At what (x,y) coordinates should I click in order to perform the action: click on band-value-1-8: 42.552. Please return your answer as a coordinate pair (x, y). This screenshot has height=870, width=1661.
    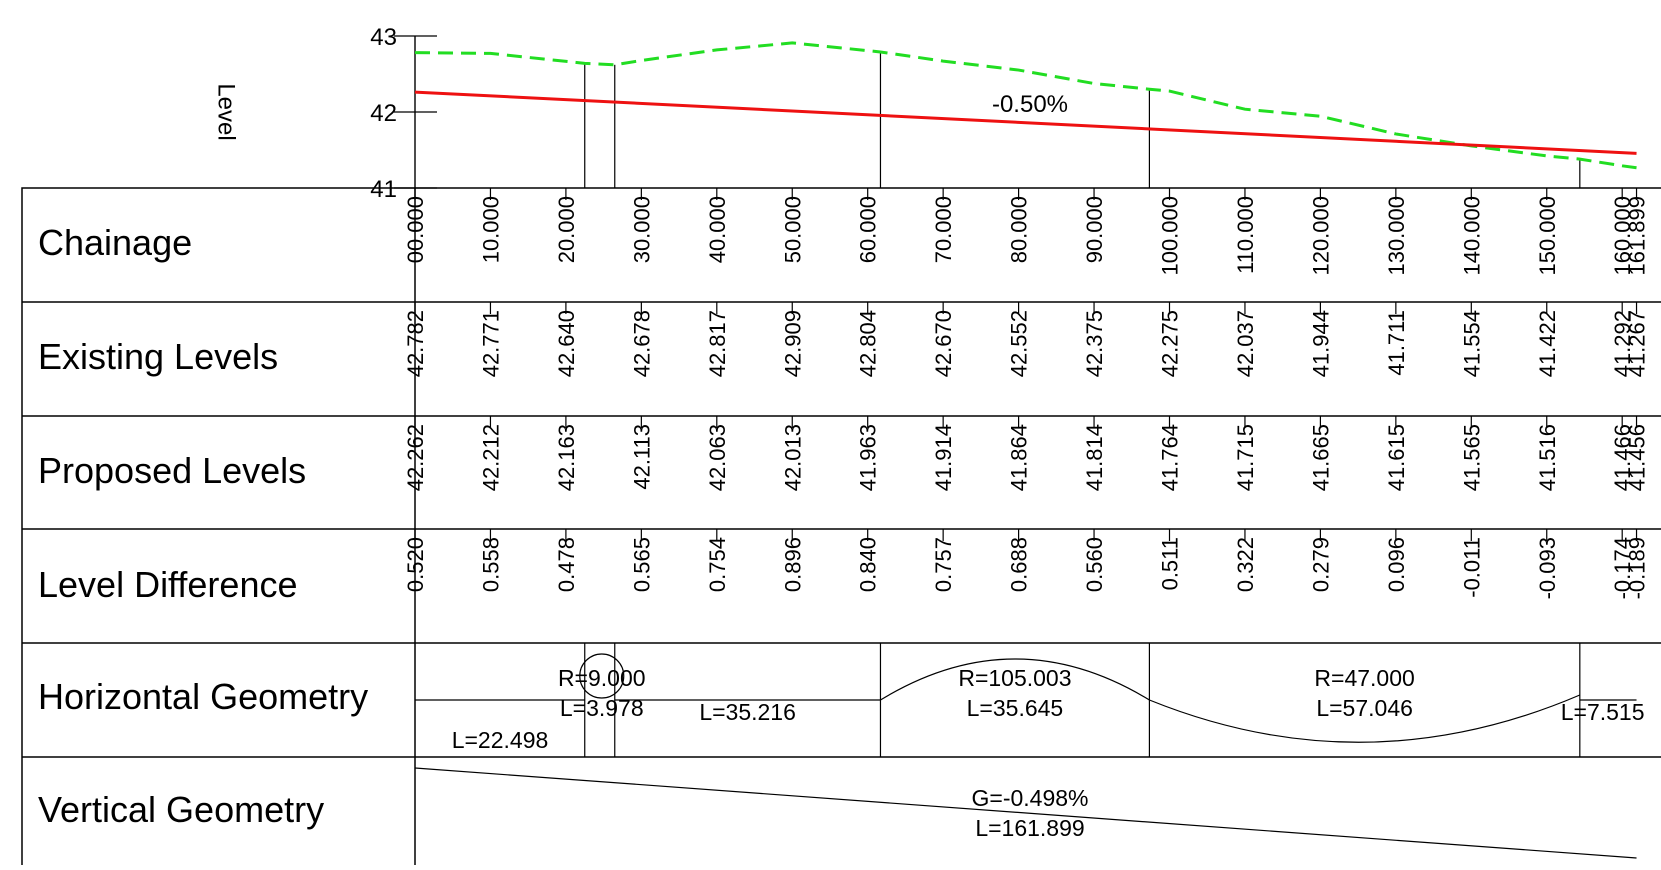
    Looking at the image, I should click on (1019, 343).